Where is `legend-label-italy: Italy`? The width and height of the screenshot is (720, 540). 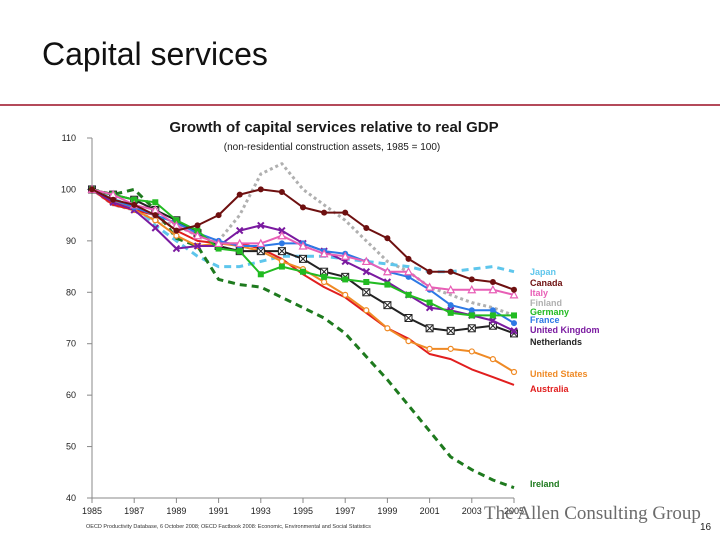 legend-label-italy: Italy is located at coordinates (539, 293).